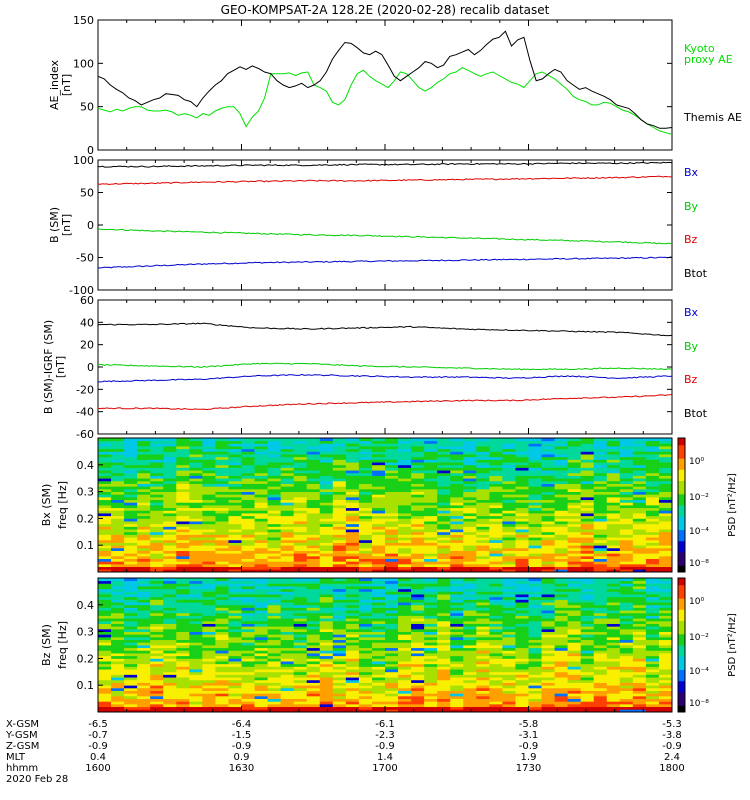 This screenshot has height=800, width=750. What do you see at coordinates (529, 735) in the screenshot?
I see `orbit-cell: -3.1` at bounding box center [529, 735].